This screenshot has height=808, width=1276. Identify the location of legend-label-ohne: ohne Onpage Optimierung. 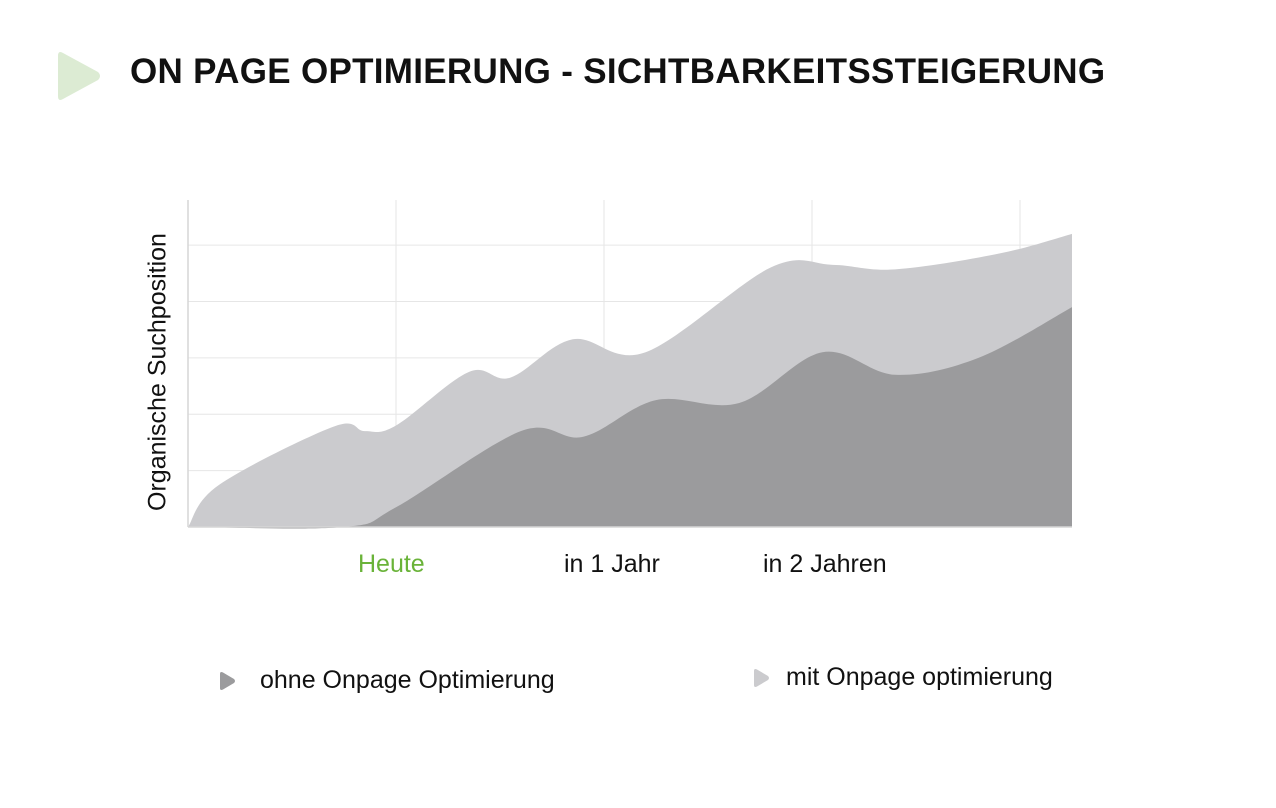
(407, 680).